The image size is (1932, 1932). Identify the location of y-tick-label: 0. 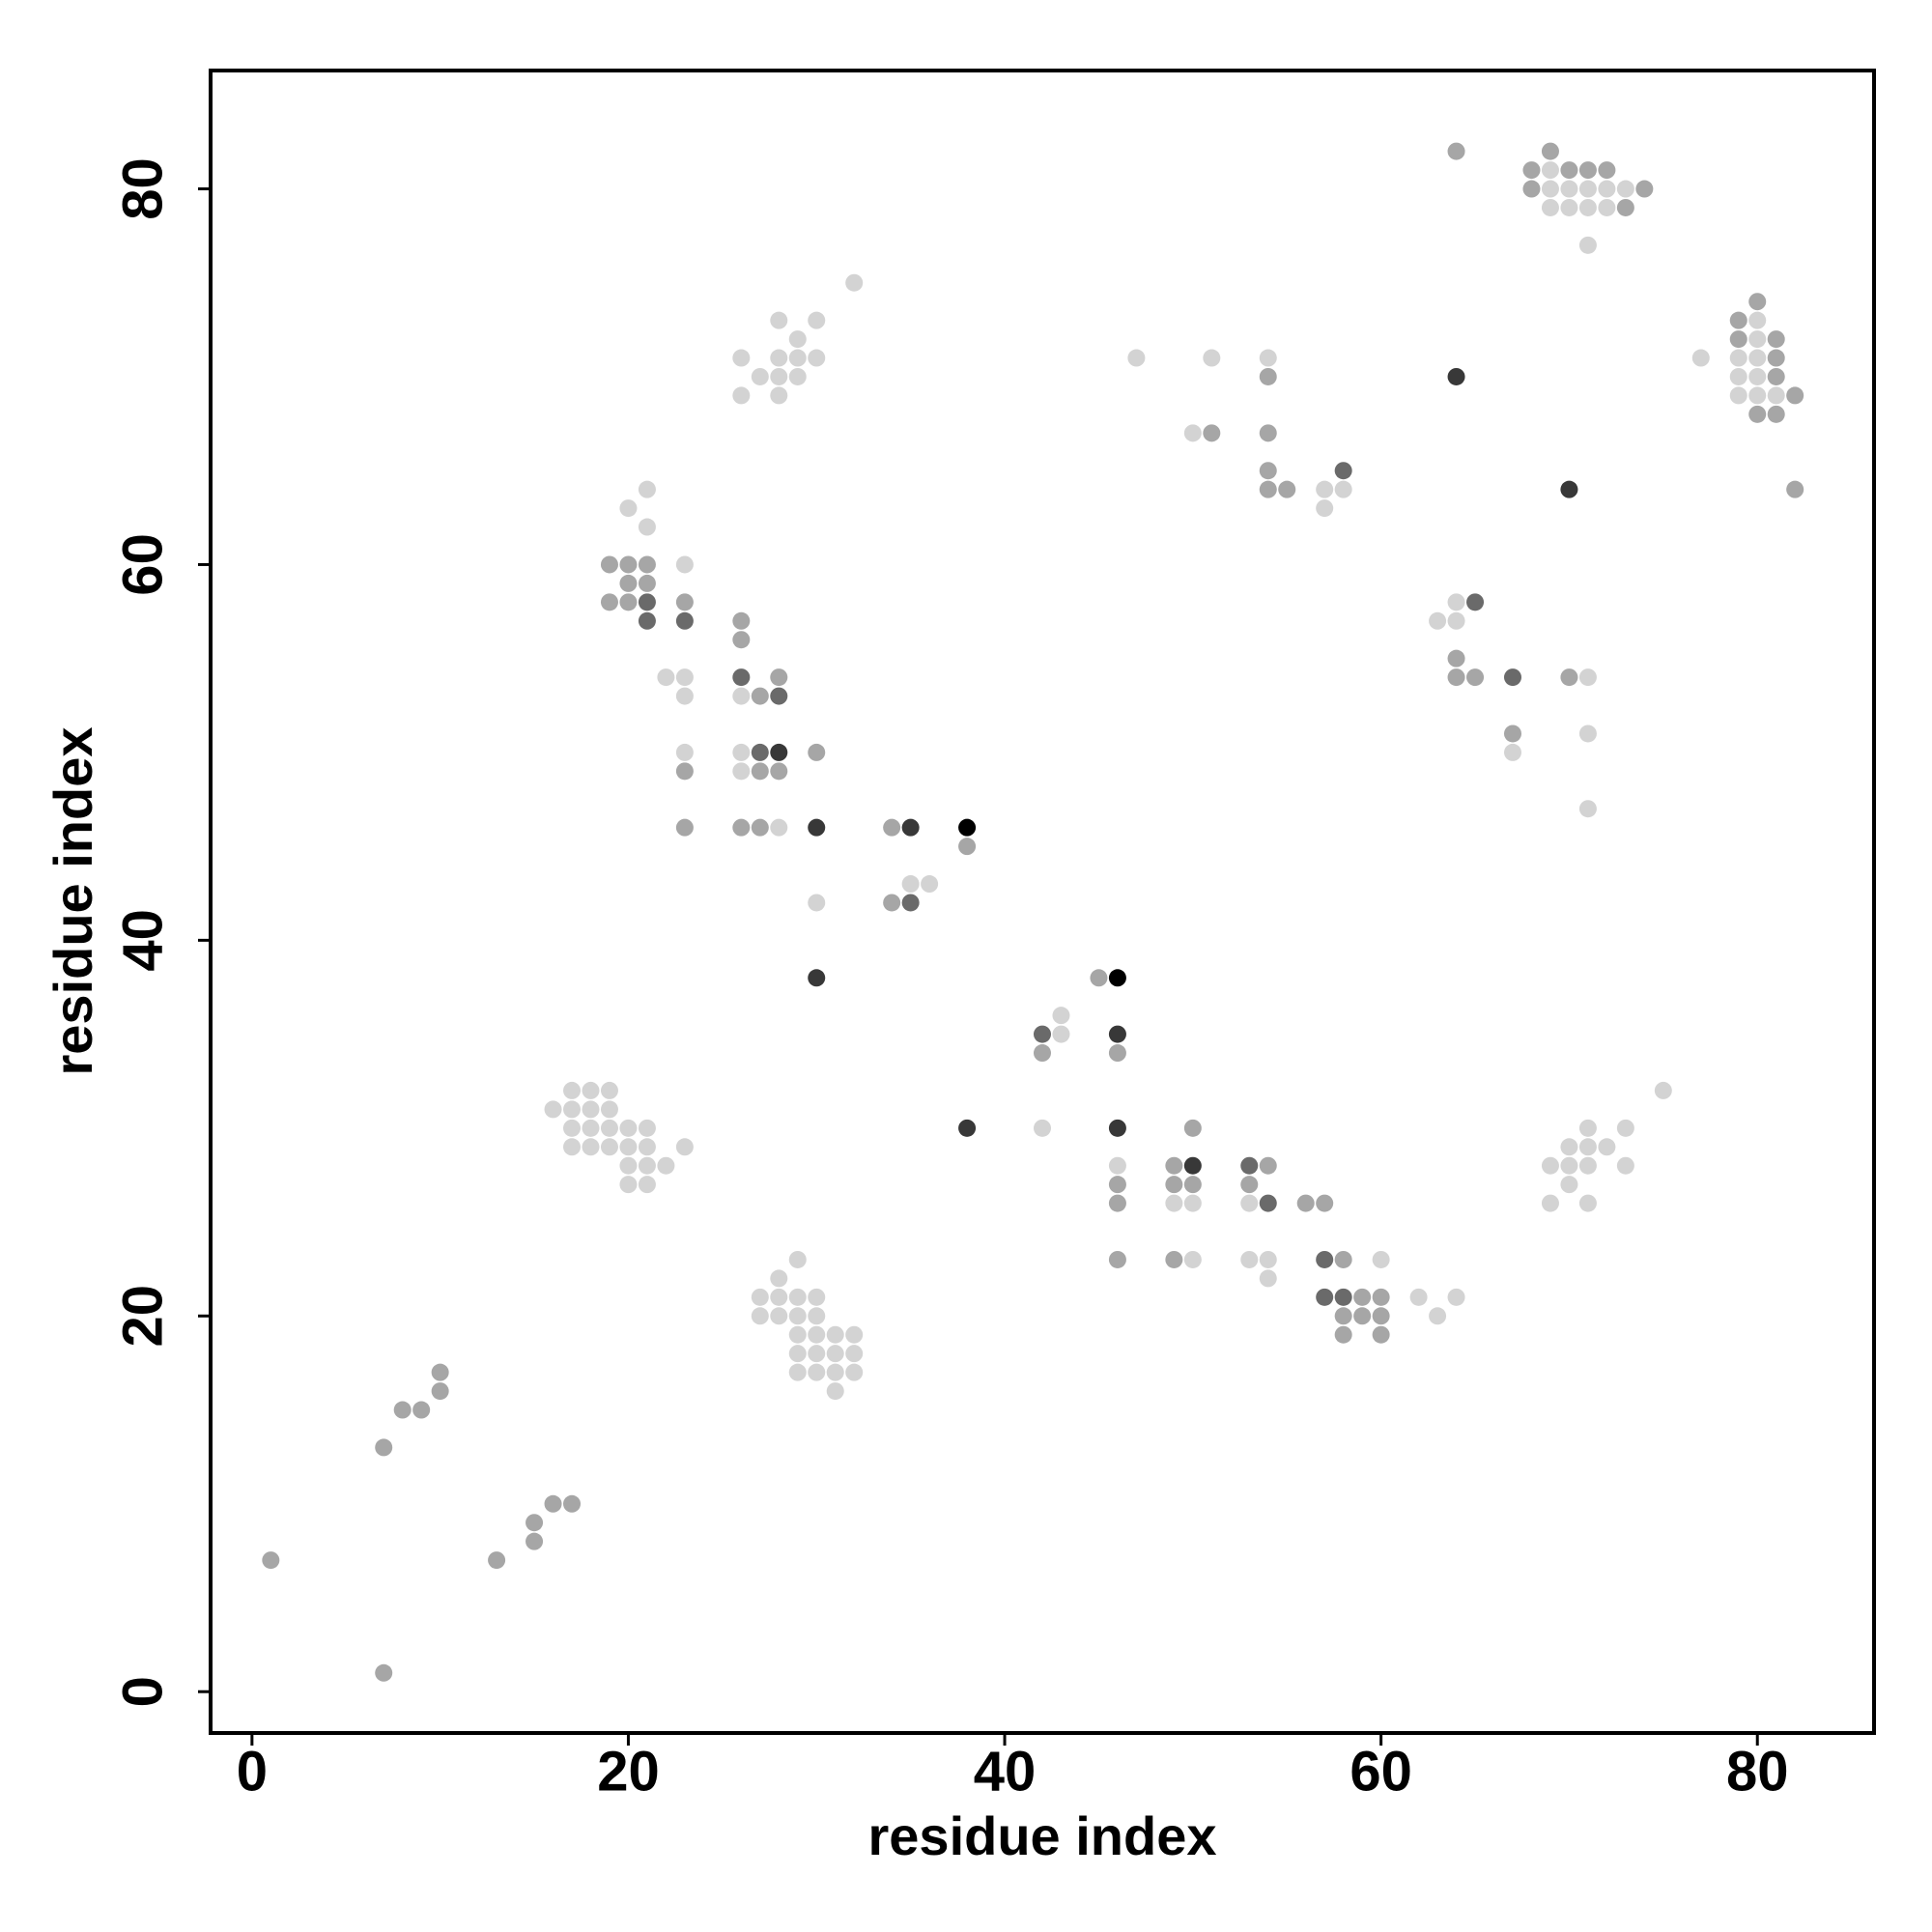
(142, 1691).